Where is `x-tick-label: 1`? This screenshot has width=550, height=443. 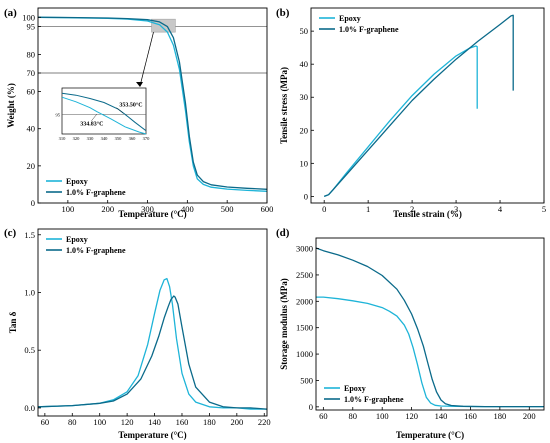
x-tick-label: 1 is located at coordinates (368, 209).